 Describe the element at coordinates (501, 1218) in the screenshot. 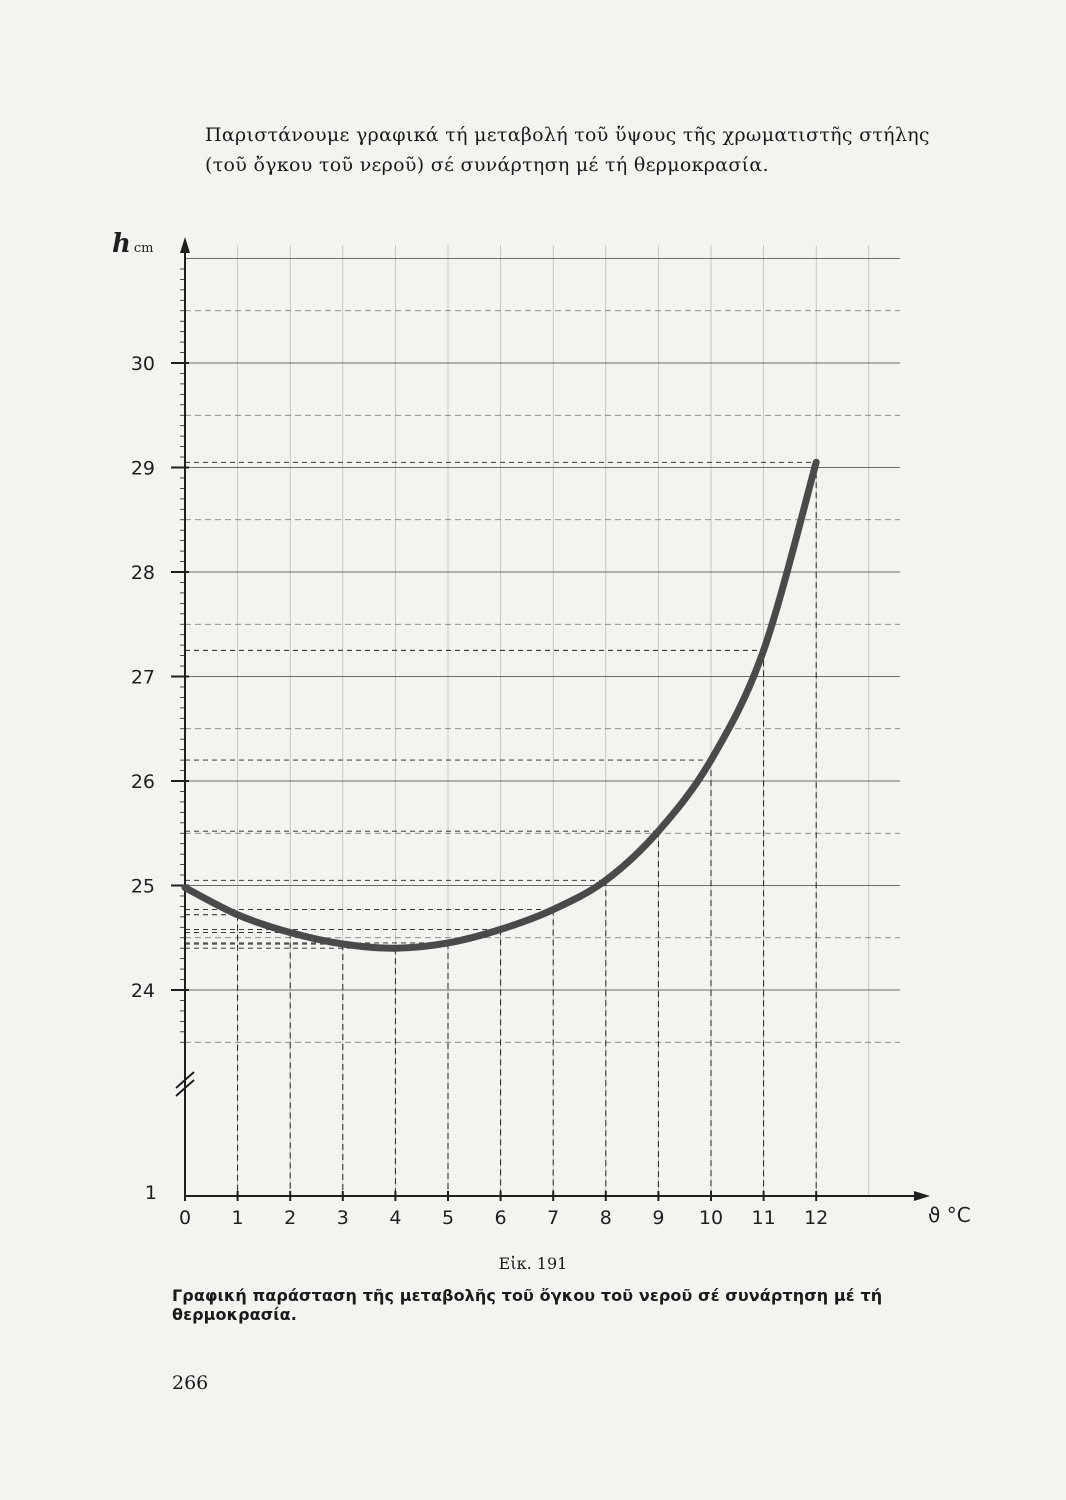

I see `x-tick-label: 6` at that location.